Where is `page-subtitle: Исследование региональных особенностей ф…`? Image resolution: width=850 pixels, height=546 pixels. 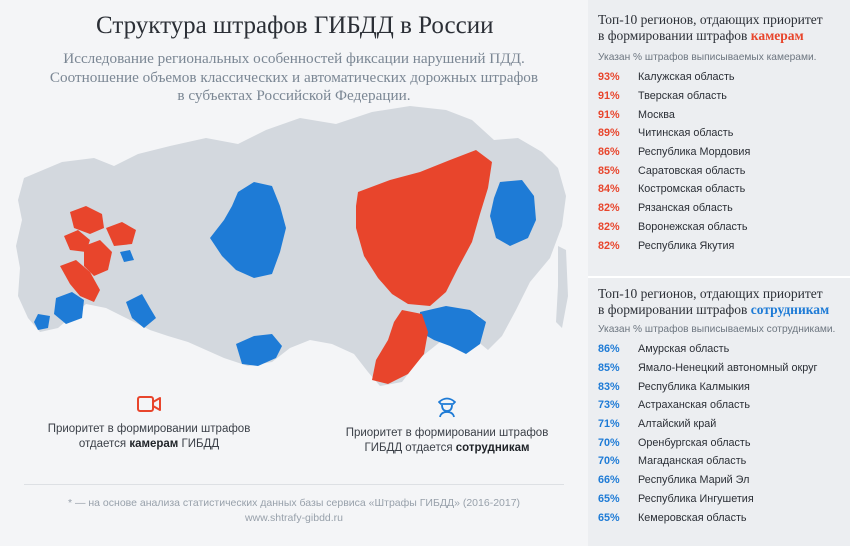 page-subtitle: Исследование региональных особенностей ф… is located at coordinates (294, 78).